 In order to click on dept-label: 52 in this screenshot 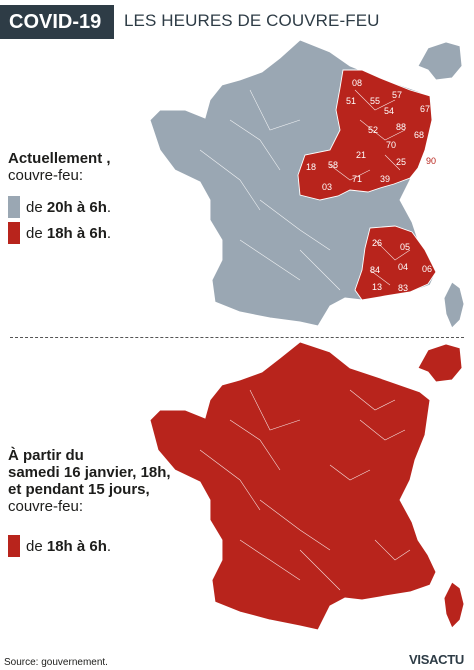, I will do `click(373, 130)`.